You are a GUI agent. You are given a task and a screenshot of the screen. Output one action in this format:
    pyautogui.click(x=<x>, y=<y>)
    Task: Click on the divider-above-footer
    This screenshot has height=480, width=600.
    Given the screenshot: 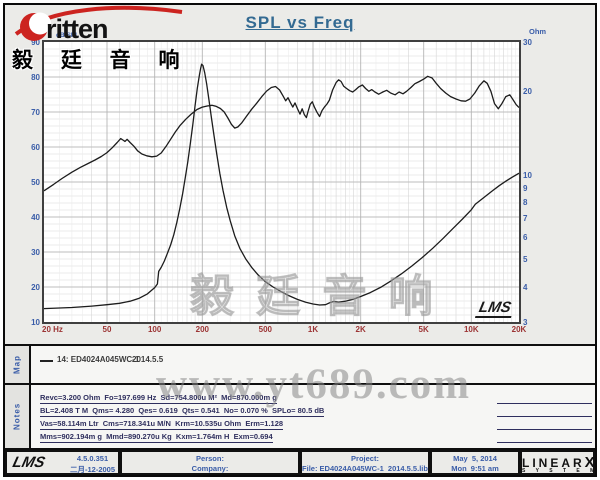 What is the action you would take?
    pyautogui.click(x=300, y=449)
    